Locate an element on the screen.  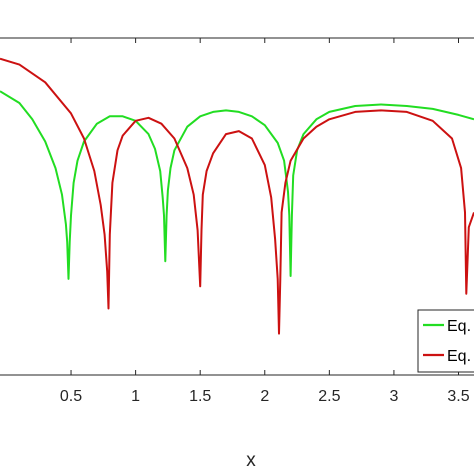
x-tick-label: 2.5 is located at coordinates (329, 396).